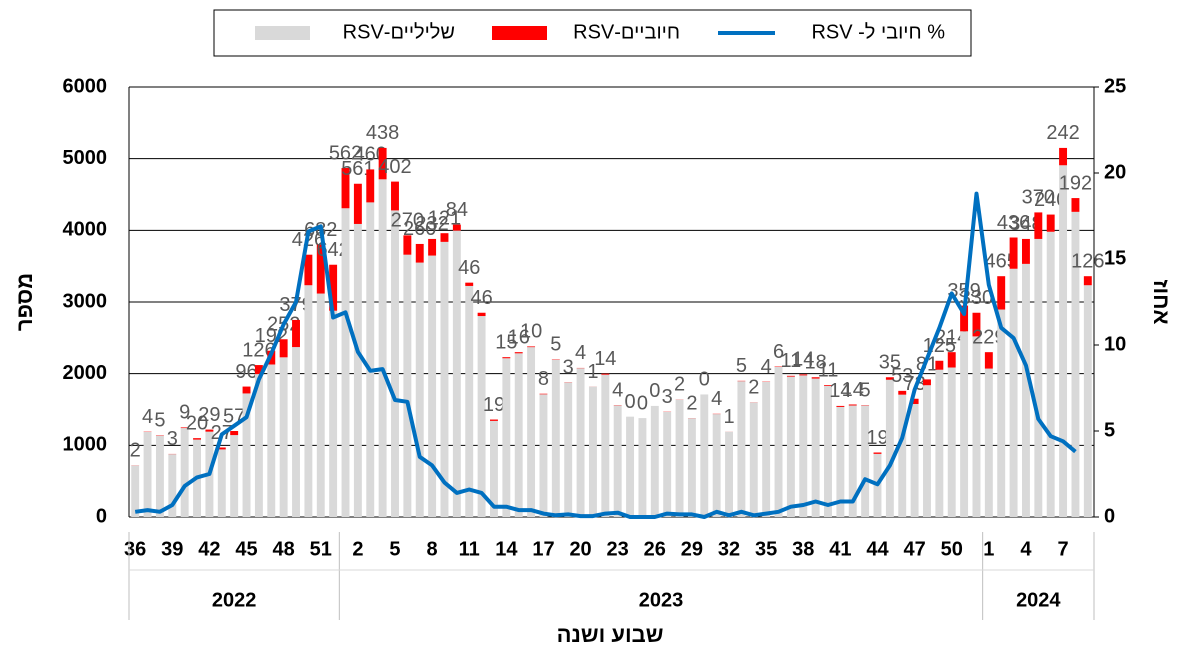 Image resolution: width=1183 pixels, height=653 pixels. I want to click on y-tick-label: 2000, so click(85, 373).